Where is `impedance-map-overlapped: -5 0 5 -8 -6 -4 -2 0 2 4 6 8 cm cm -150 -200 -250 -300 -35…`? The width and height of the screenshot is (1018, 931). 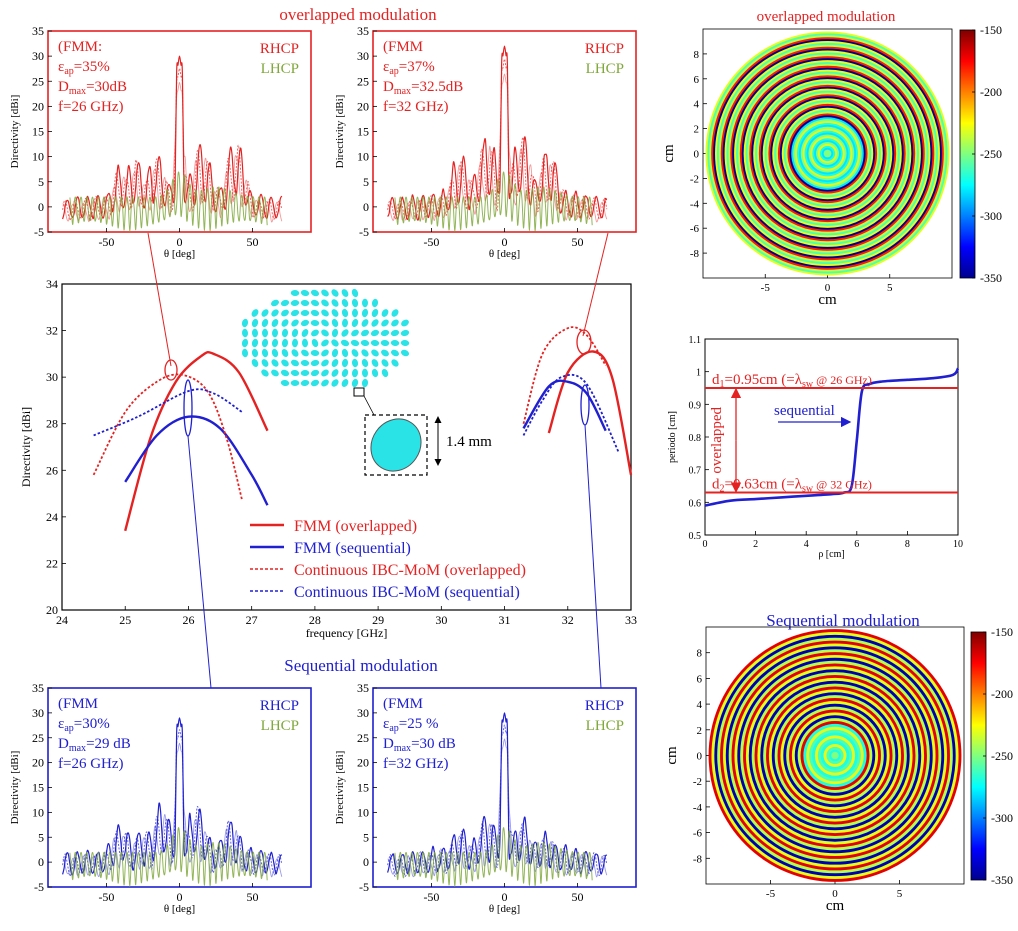
impedance-map-overlapped: -5 0 5 -8 -6 -4 -2 0 2 4 6 8 cm cm -150 -200 -250 -300 -35… is located at coordinates (831, 165).